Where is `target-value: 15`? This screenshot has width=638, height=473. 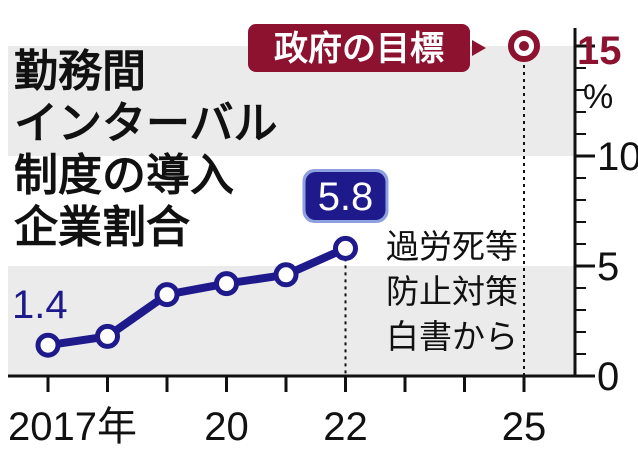
target-value: 15 is located at coordinates (599, 51).